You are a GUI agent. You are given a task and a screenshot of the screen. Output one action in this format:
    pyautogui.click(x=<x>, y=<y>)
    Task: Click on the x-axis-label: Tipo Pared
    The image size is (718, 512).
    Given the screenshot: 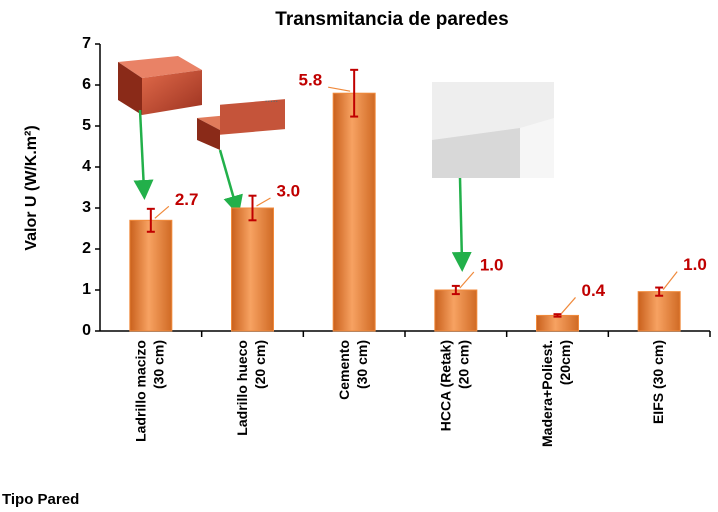 What is the action you would take?
    pyautogui.click(x=40, y=499)
    